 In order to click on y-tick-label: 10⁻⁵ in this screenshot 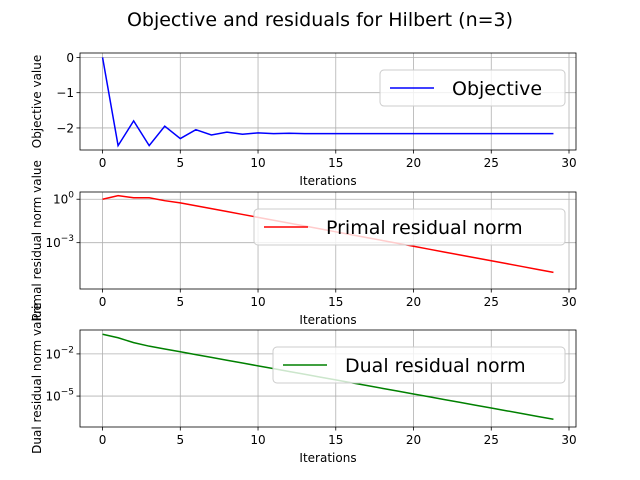, I will do `click(59, 396)`.